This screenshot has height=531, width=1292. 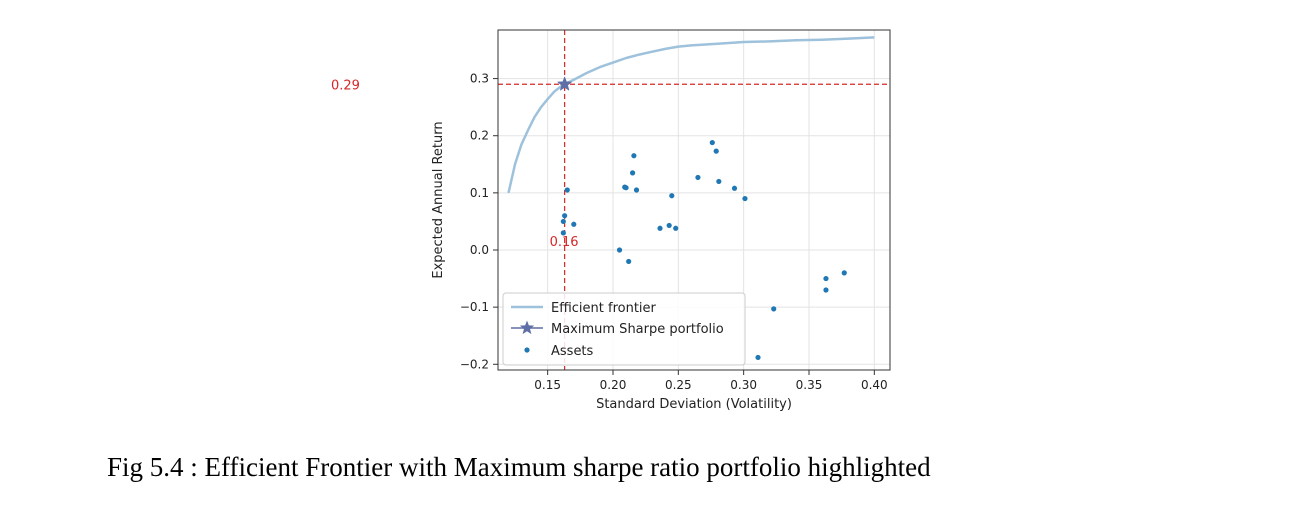 I want to click on x-tick-label: 0.40, so click(x=874, y=385).